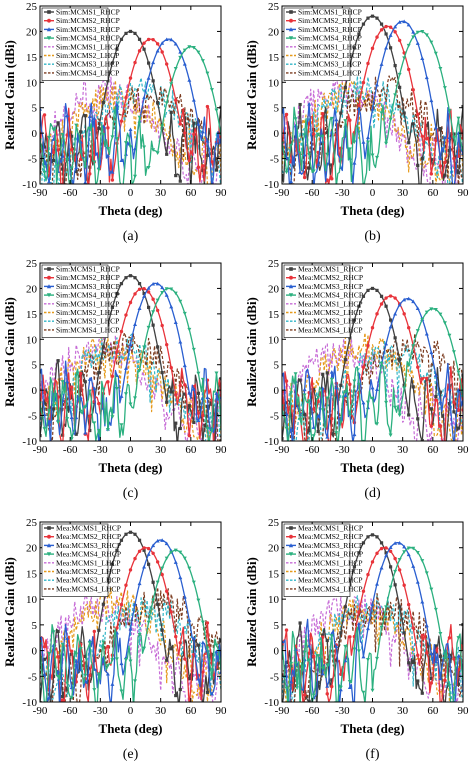 This screenshot has width=474, height=772. What do you see at coordinates (373, 193) in the screenshot?
I see `x-tick-label: 0` at bounding box center [373, 193].